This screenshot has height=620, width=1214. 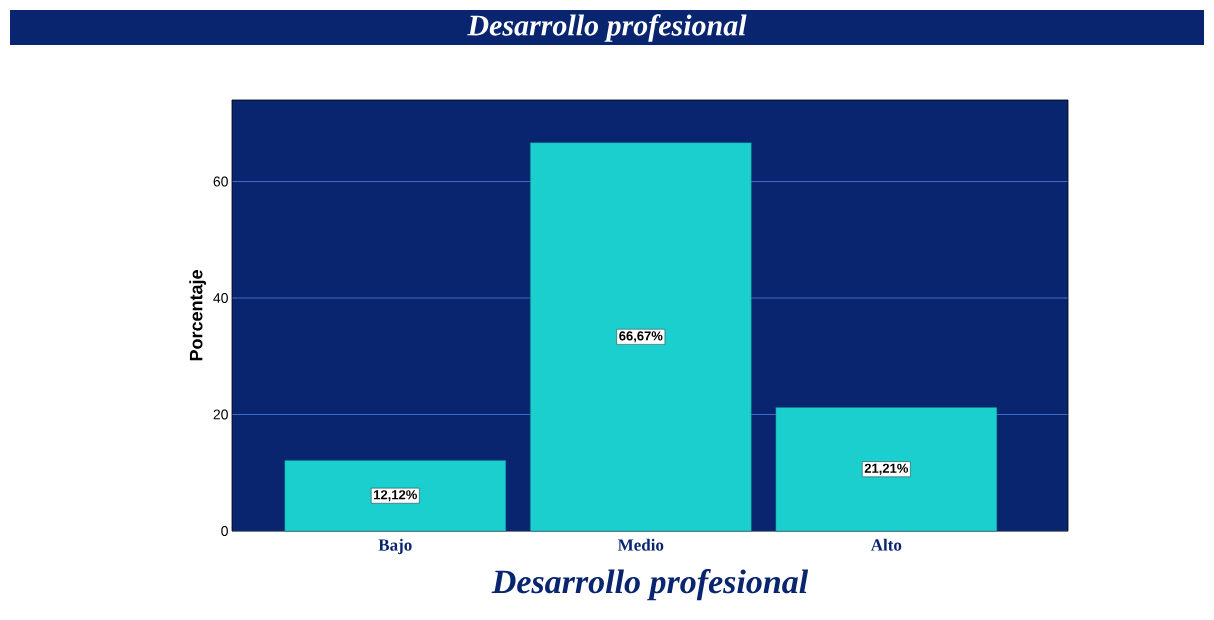 I want to click on y-tick-label: 20, so click(x=220, y=414).